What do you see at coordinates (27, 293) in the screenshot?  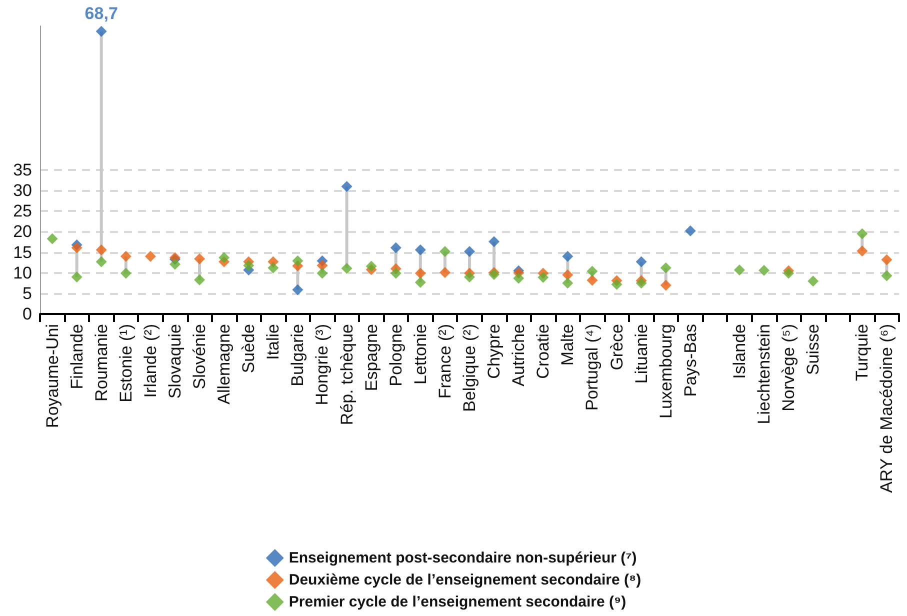 I see `y-tick-label: 5` at bounding box center [27, 293].